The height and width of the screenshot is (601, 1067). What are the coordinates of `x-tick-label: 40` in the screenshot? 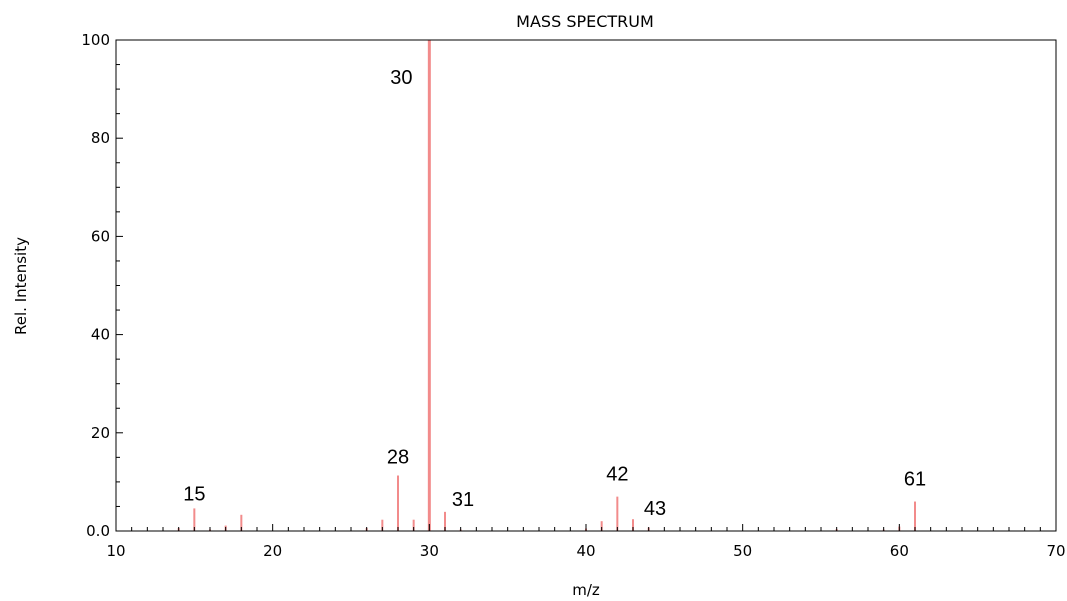 It's located at (585, 551).